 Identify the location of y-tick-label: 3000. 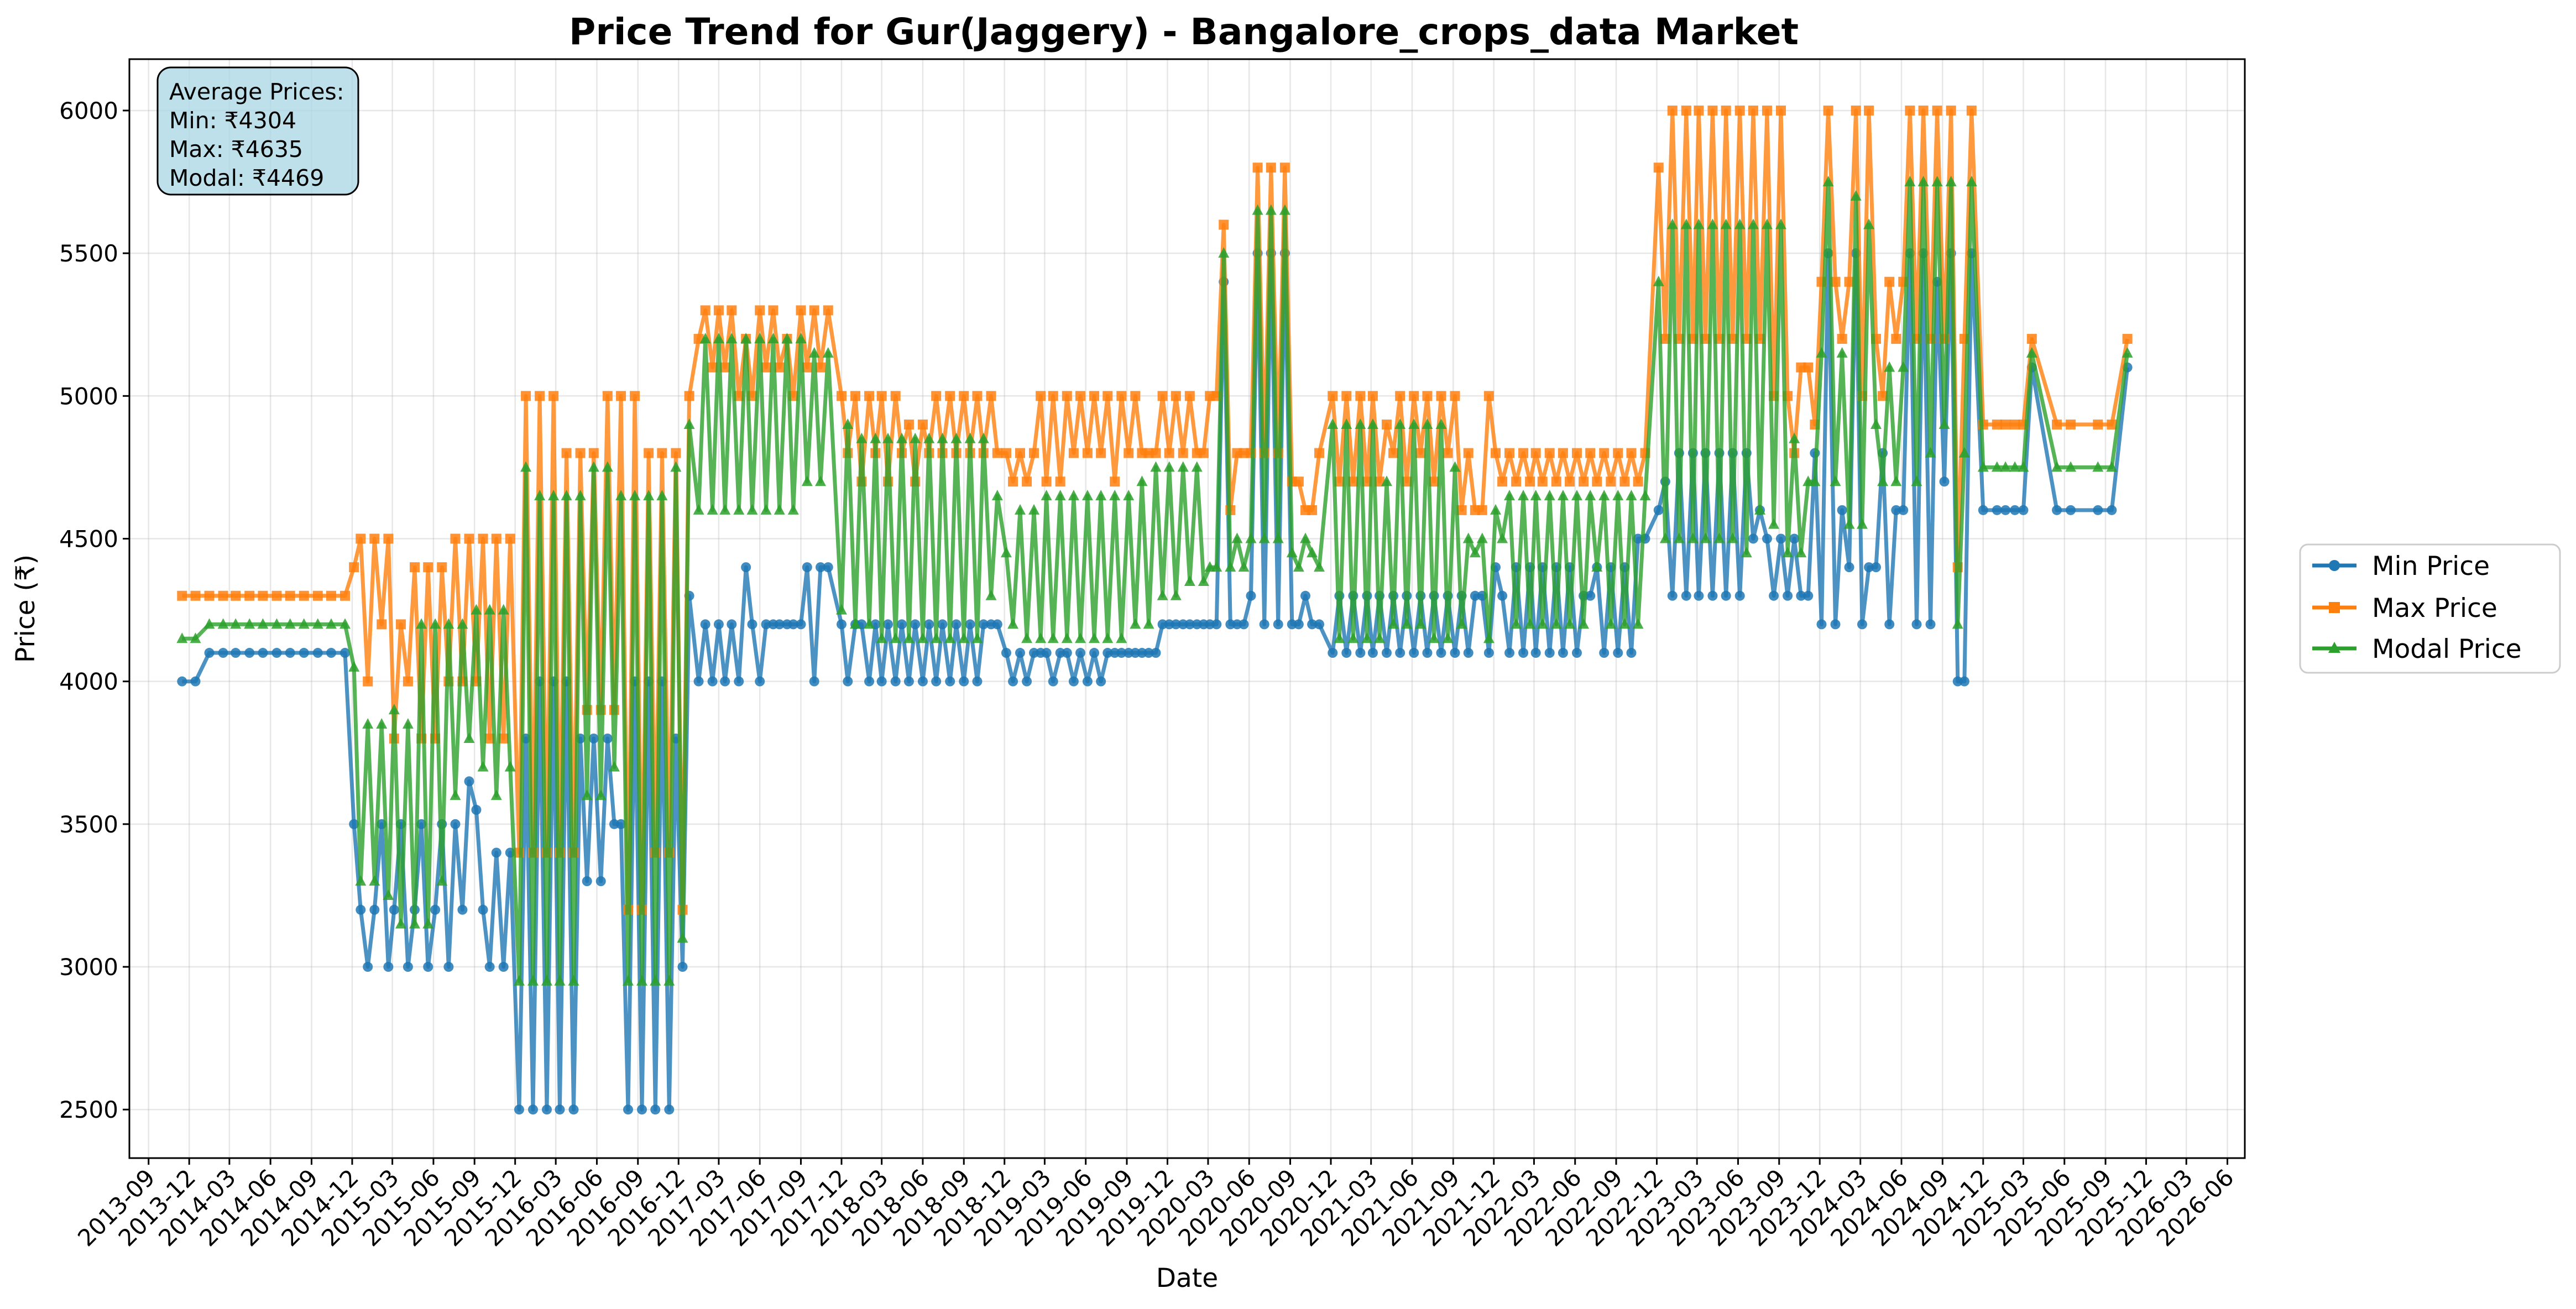
(88, 967).